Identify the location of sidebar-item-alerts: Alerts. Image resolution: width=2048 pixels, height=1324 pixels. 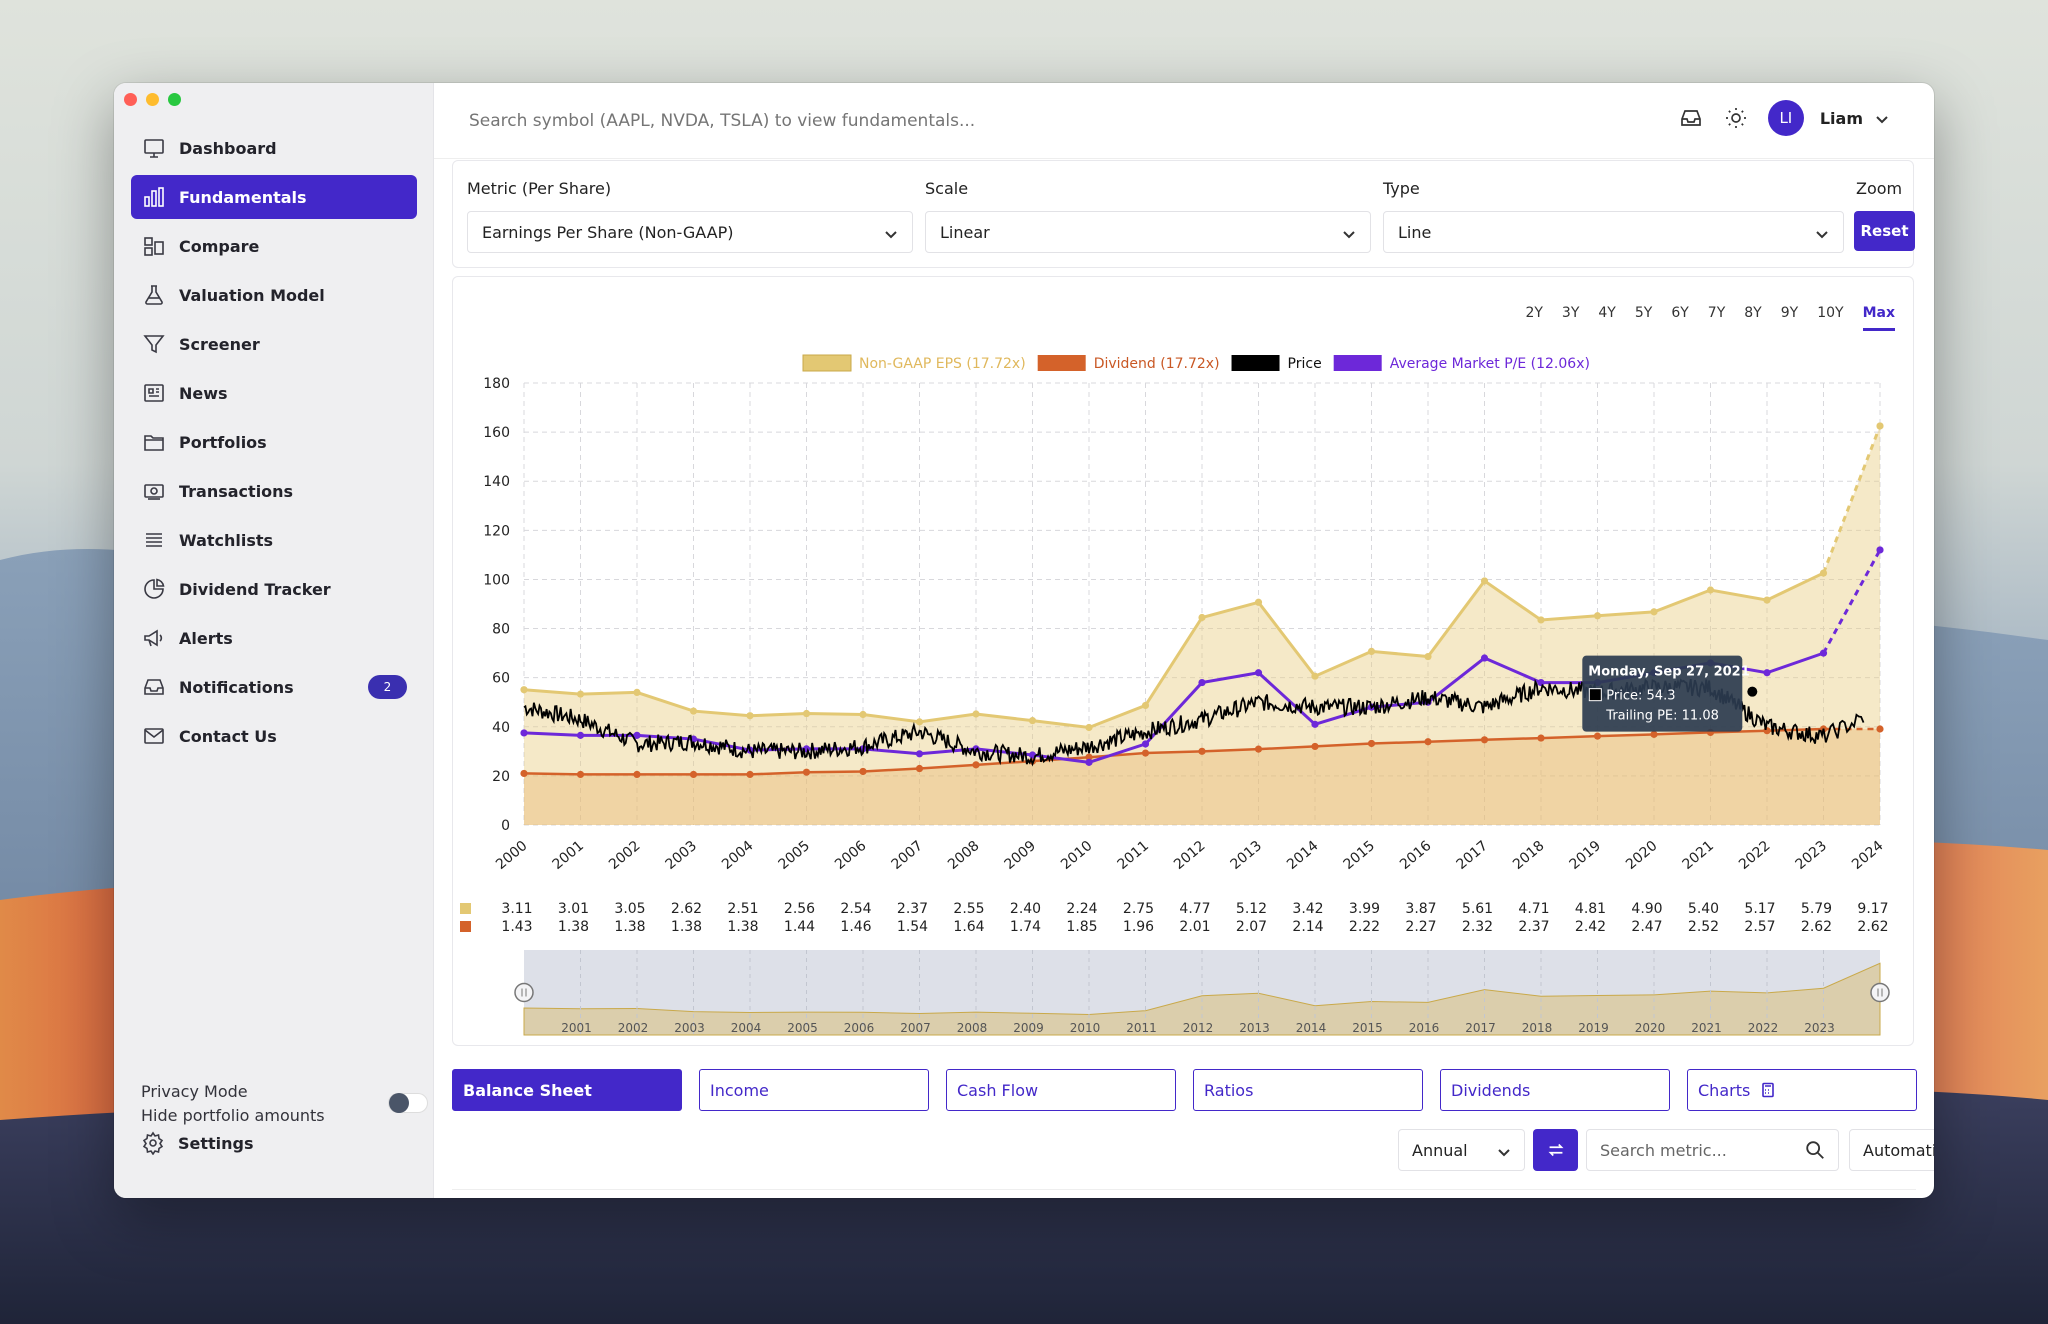
(274, 638).